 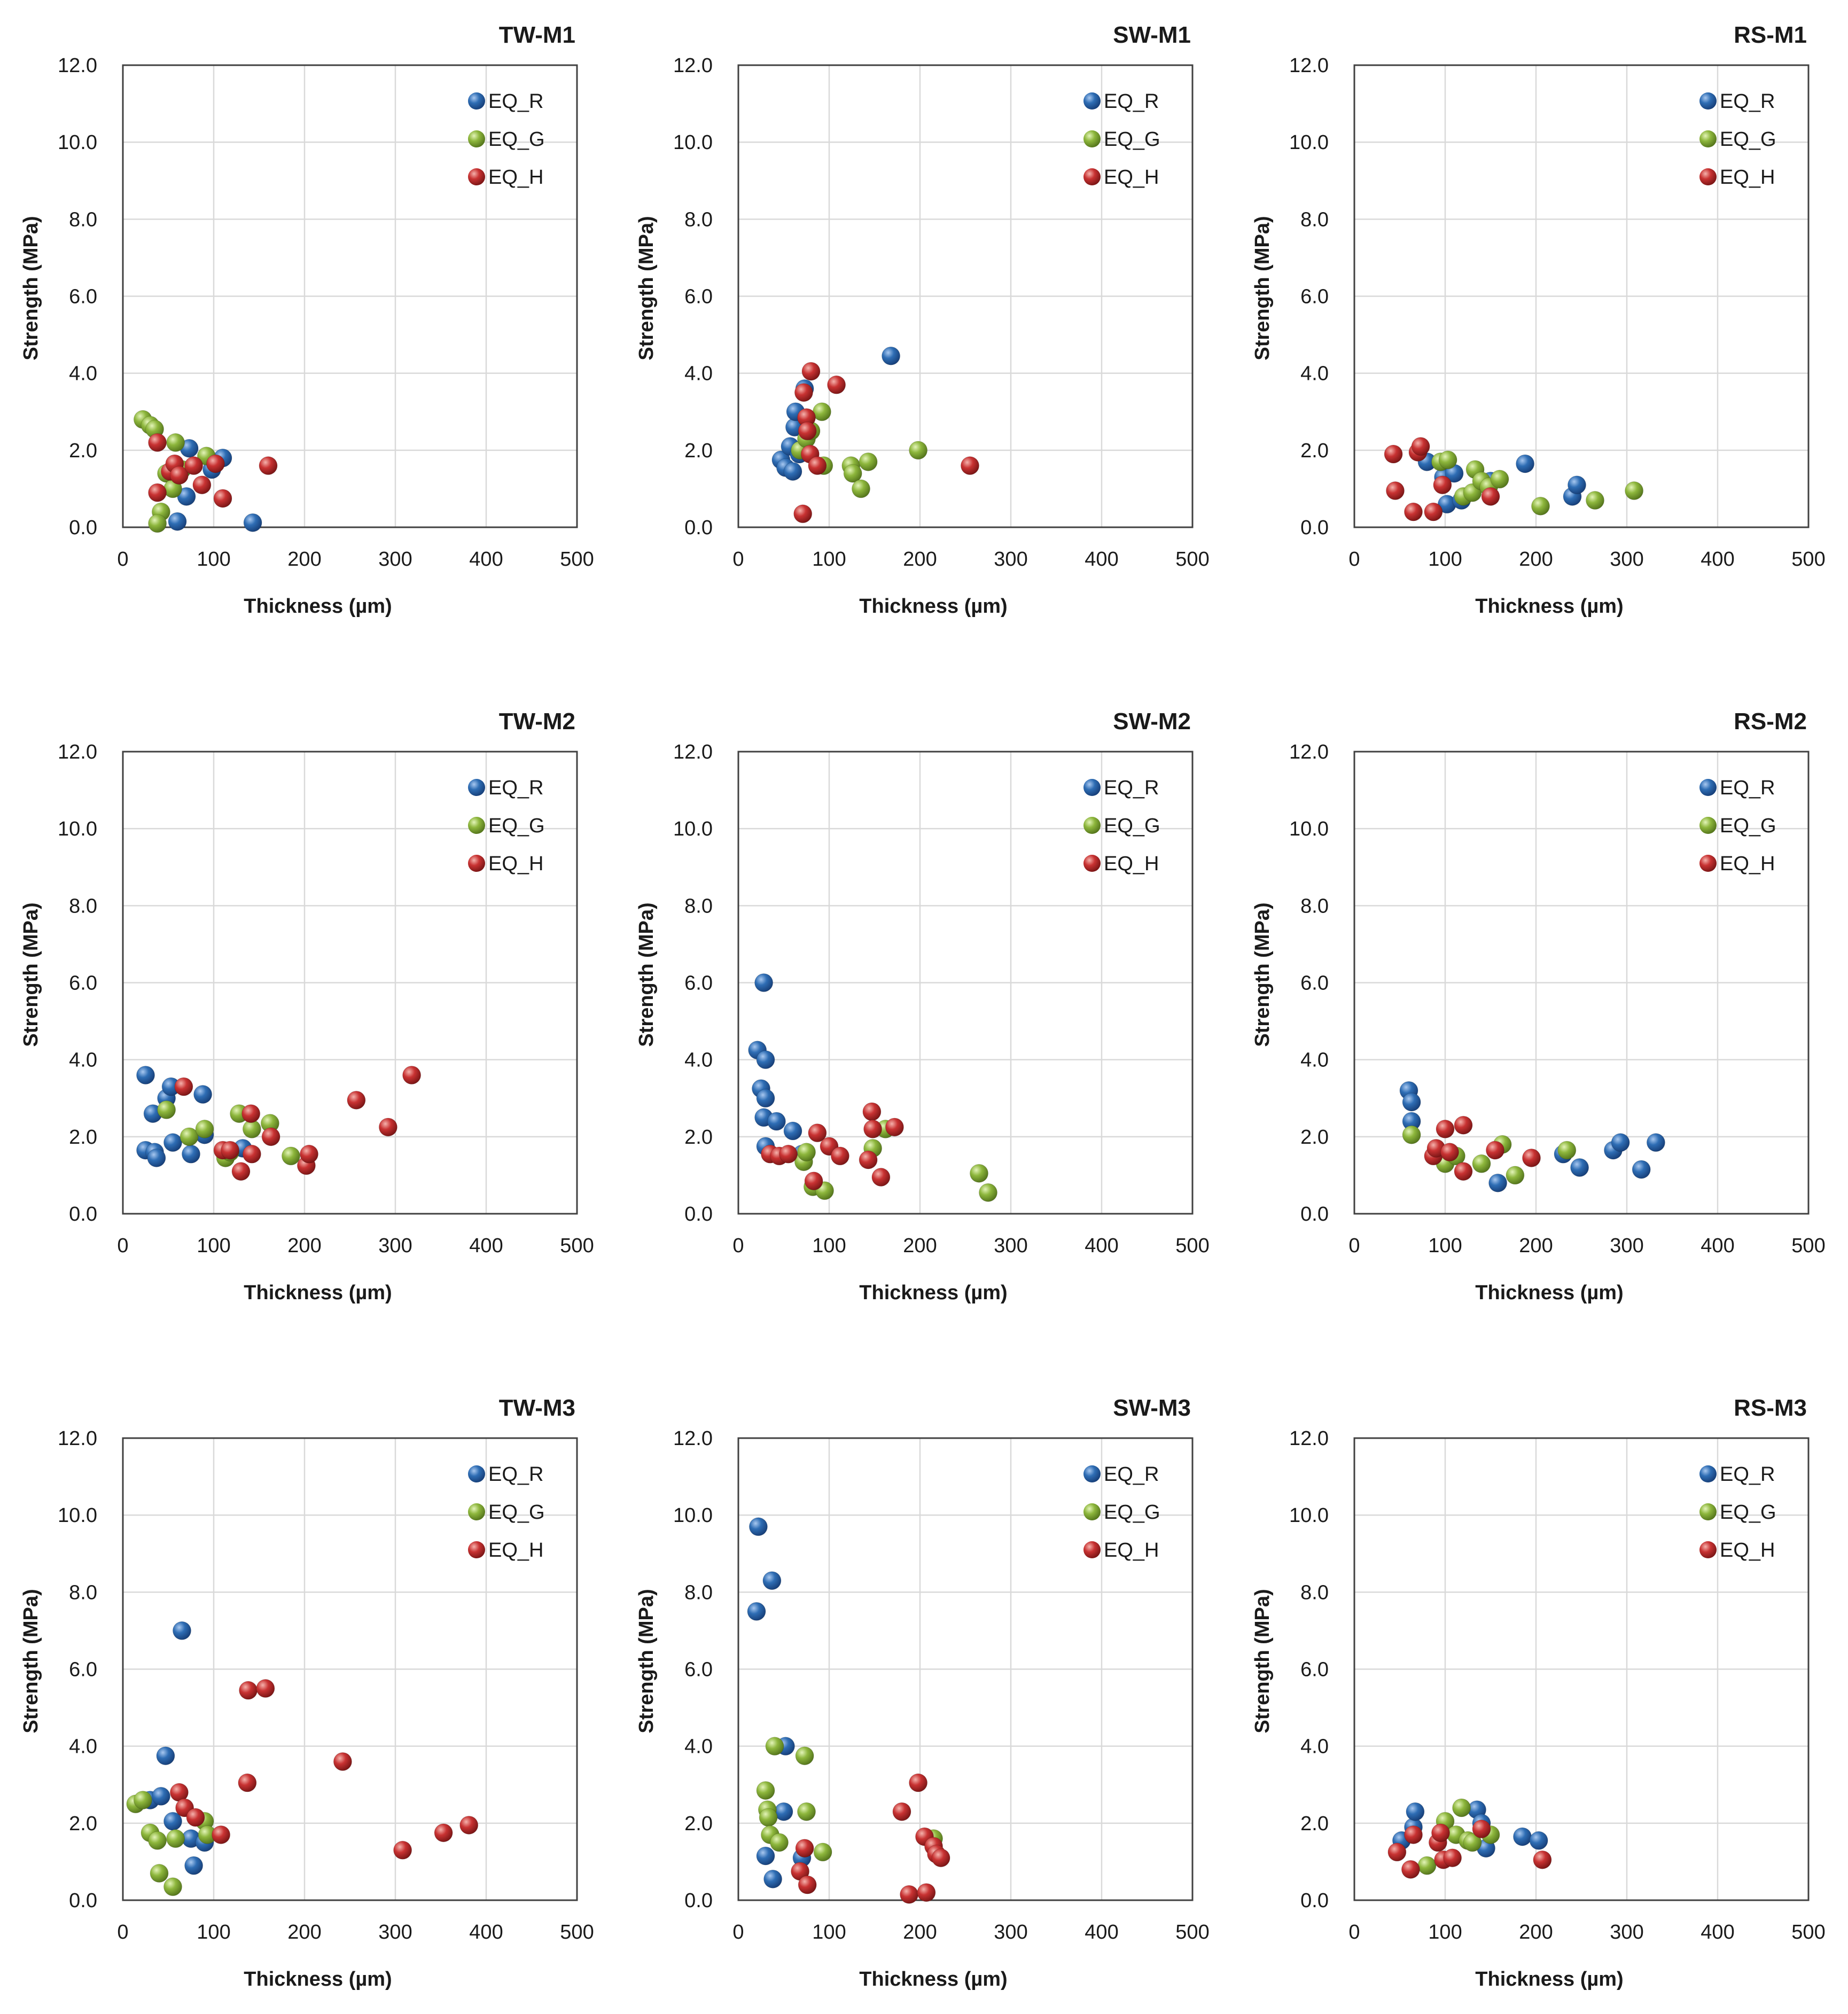 What do you see at coordinates (1770, 1408) in the screenshot?
I see `chart-title: RS-M3` at bounding box center [1770, 1408].